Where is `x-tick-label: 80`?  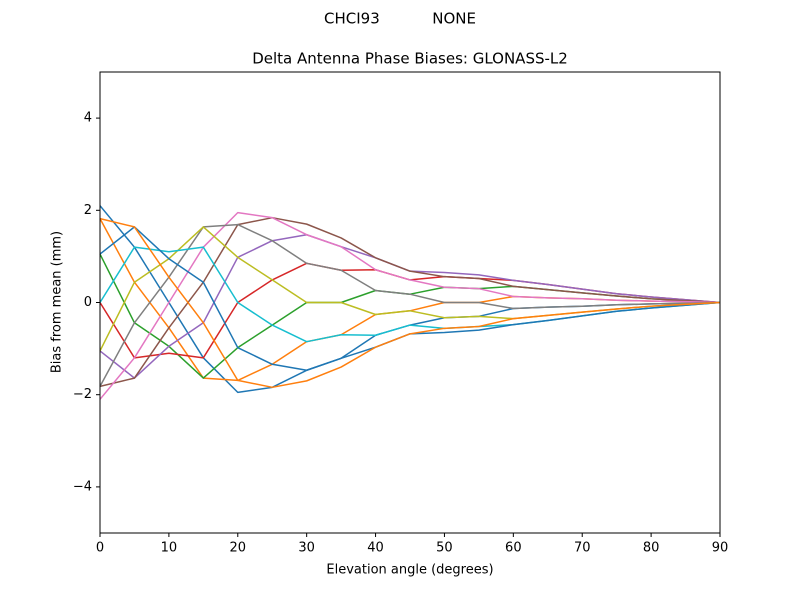 x-tick-label: 80 is located at coordinates (651, 548).